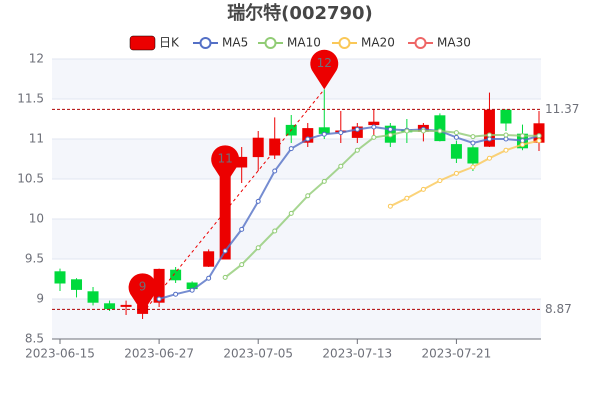 This screenshot has height=400, width=600. Describe the element at coordinates (454, 43) in the screenshot. I see `legend-label: MA30` at that location.